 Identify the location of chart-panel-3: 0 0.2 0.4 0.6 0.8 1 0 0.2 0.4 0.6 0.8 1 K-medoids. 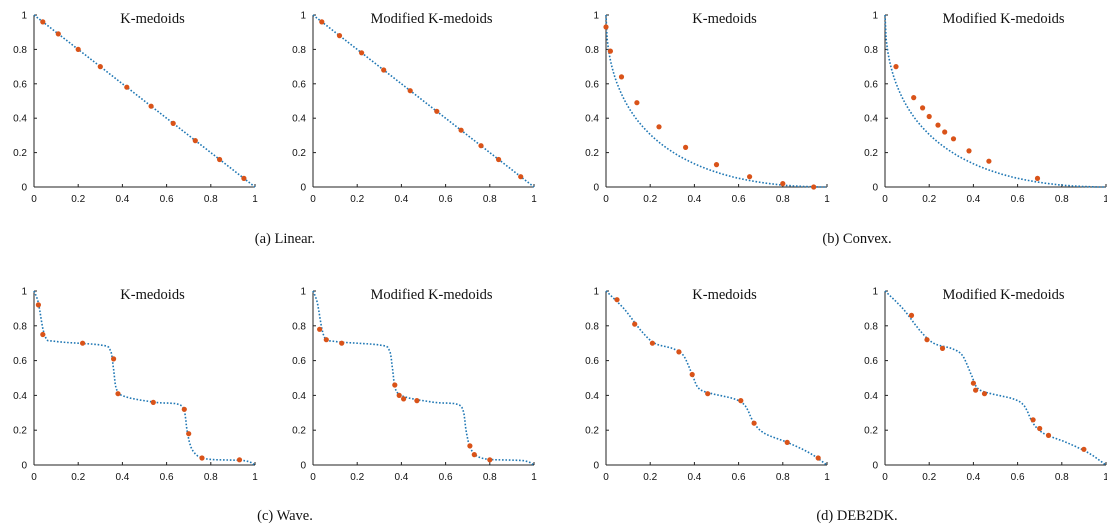
(707, 108).